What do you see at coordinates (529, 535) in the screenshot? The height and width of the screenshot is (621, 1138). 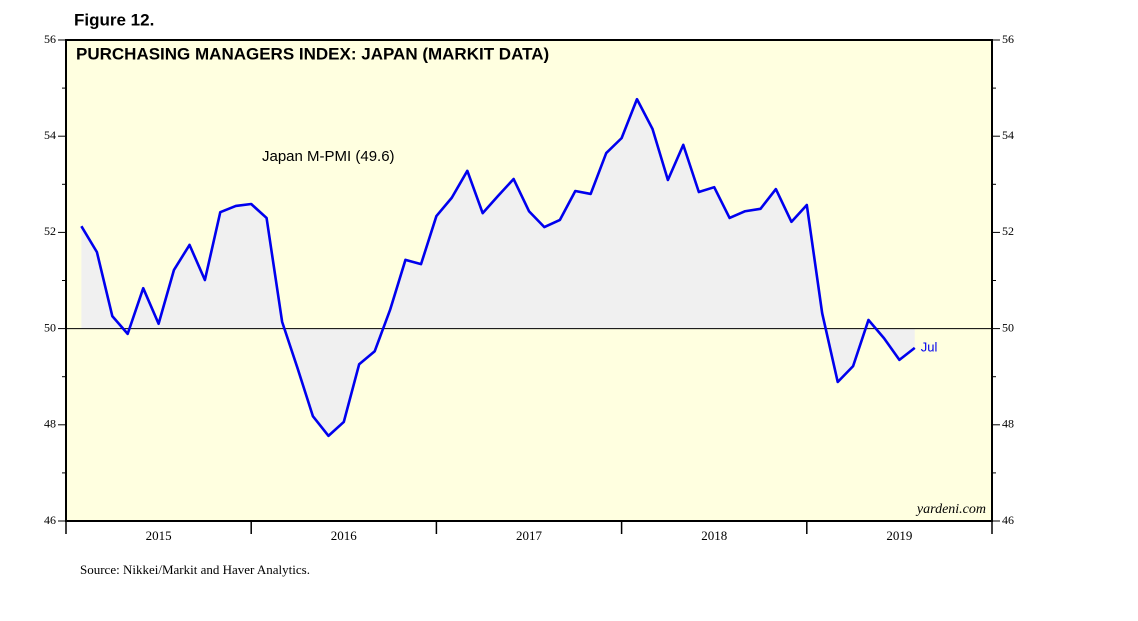 I see `x-tick-label: 2017` at bounding box center [529, 535].